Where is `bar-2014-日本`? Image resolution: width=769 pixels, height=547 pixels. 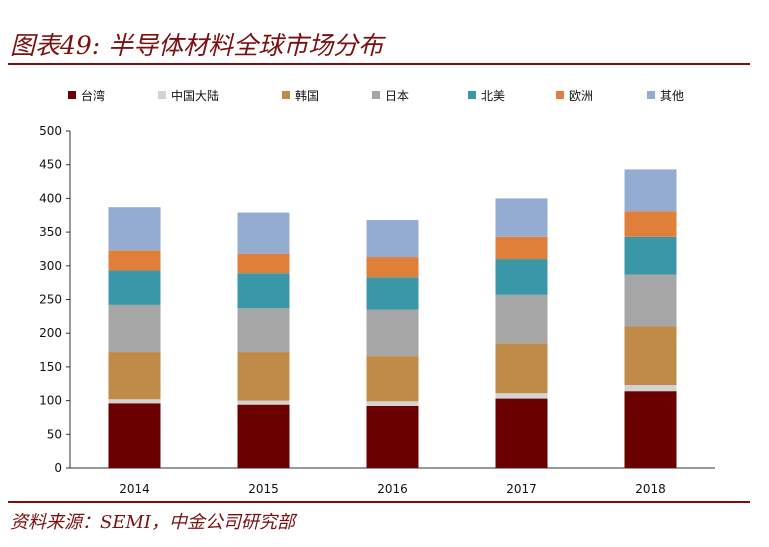
bar-2014-日本 is located at coordinates (134, 328).